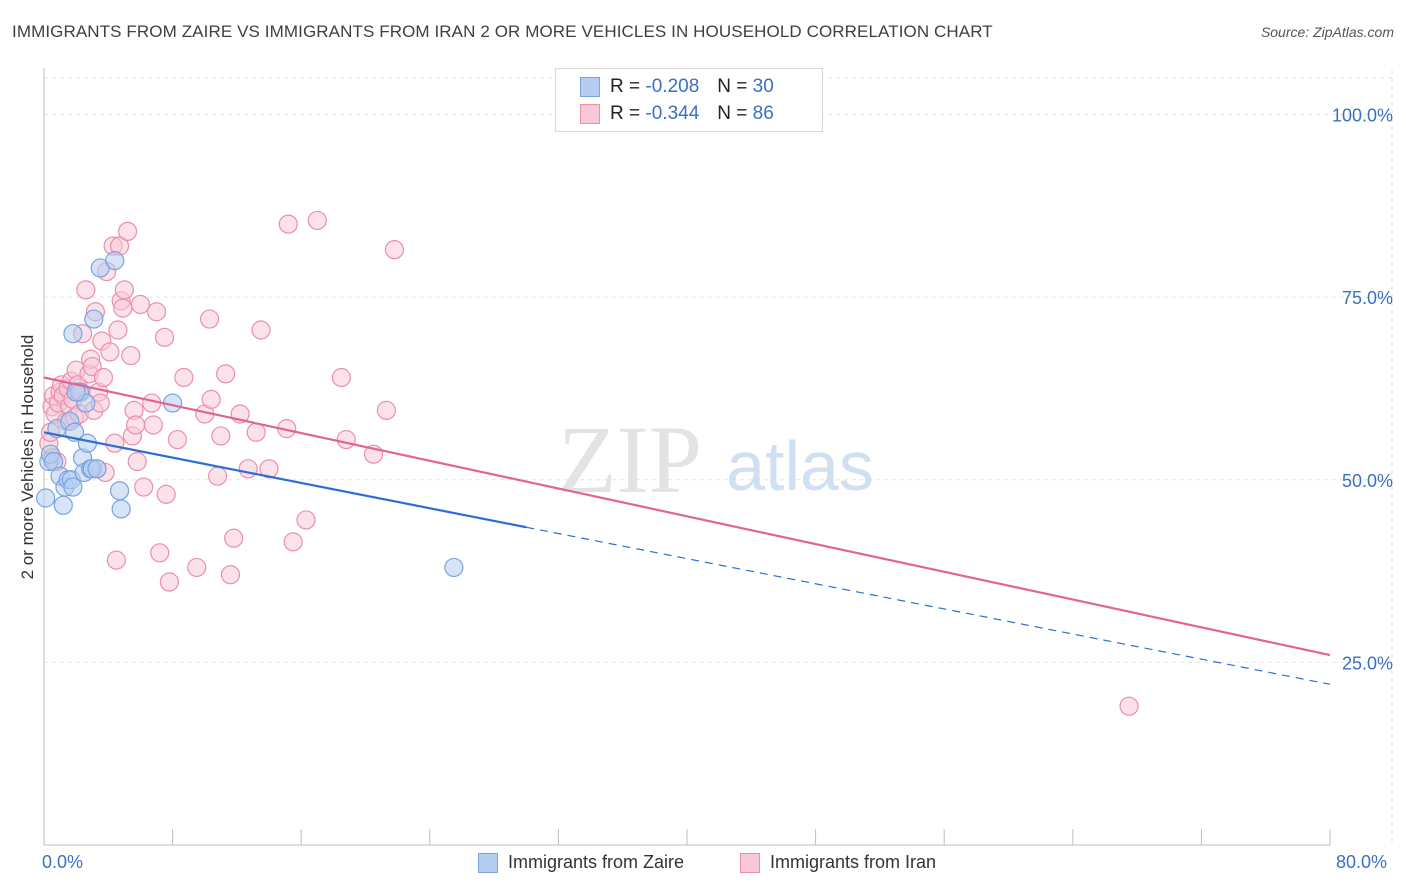 The image size is (1406, 892). I want to click on zaire-trend-extension, so click(928, 605).